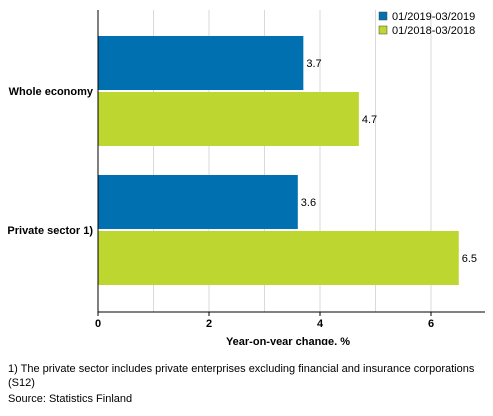 Image resolution: width=493 pixels, height=416 pixels. What do you see at coordinates (98, 324) in the screenshot?
I see `x-tick-label: 0` at bounding box center [98, 324].